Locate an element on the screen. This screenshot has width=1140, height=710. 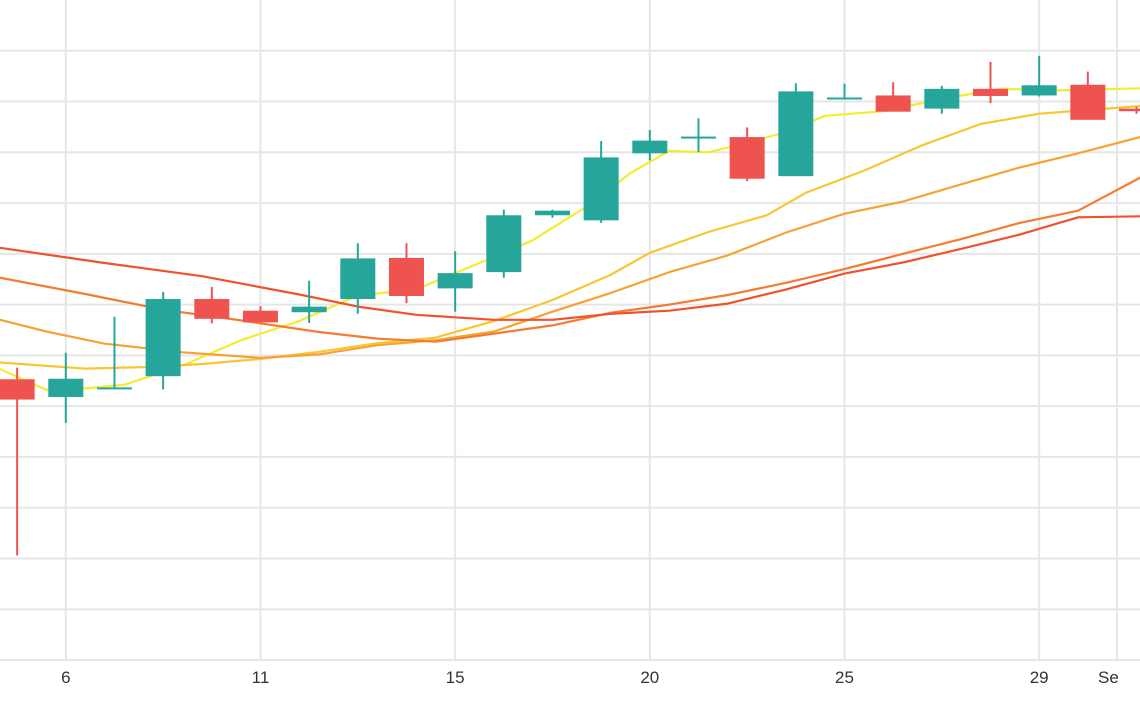
x-tick-label: 25 is located at coordinates (844, 677).